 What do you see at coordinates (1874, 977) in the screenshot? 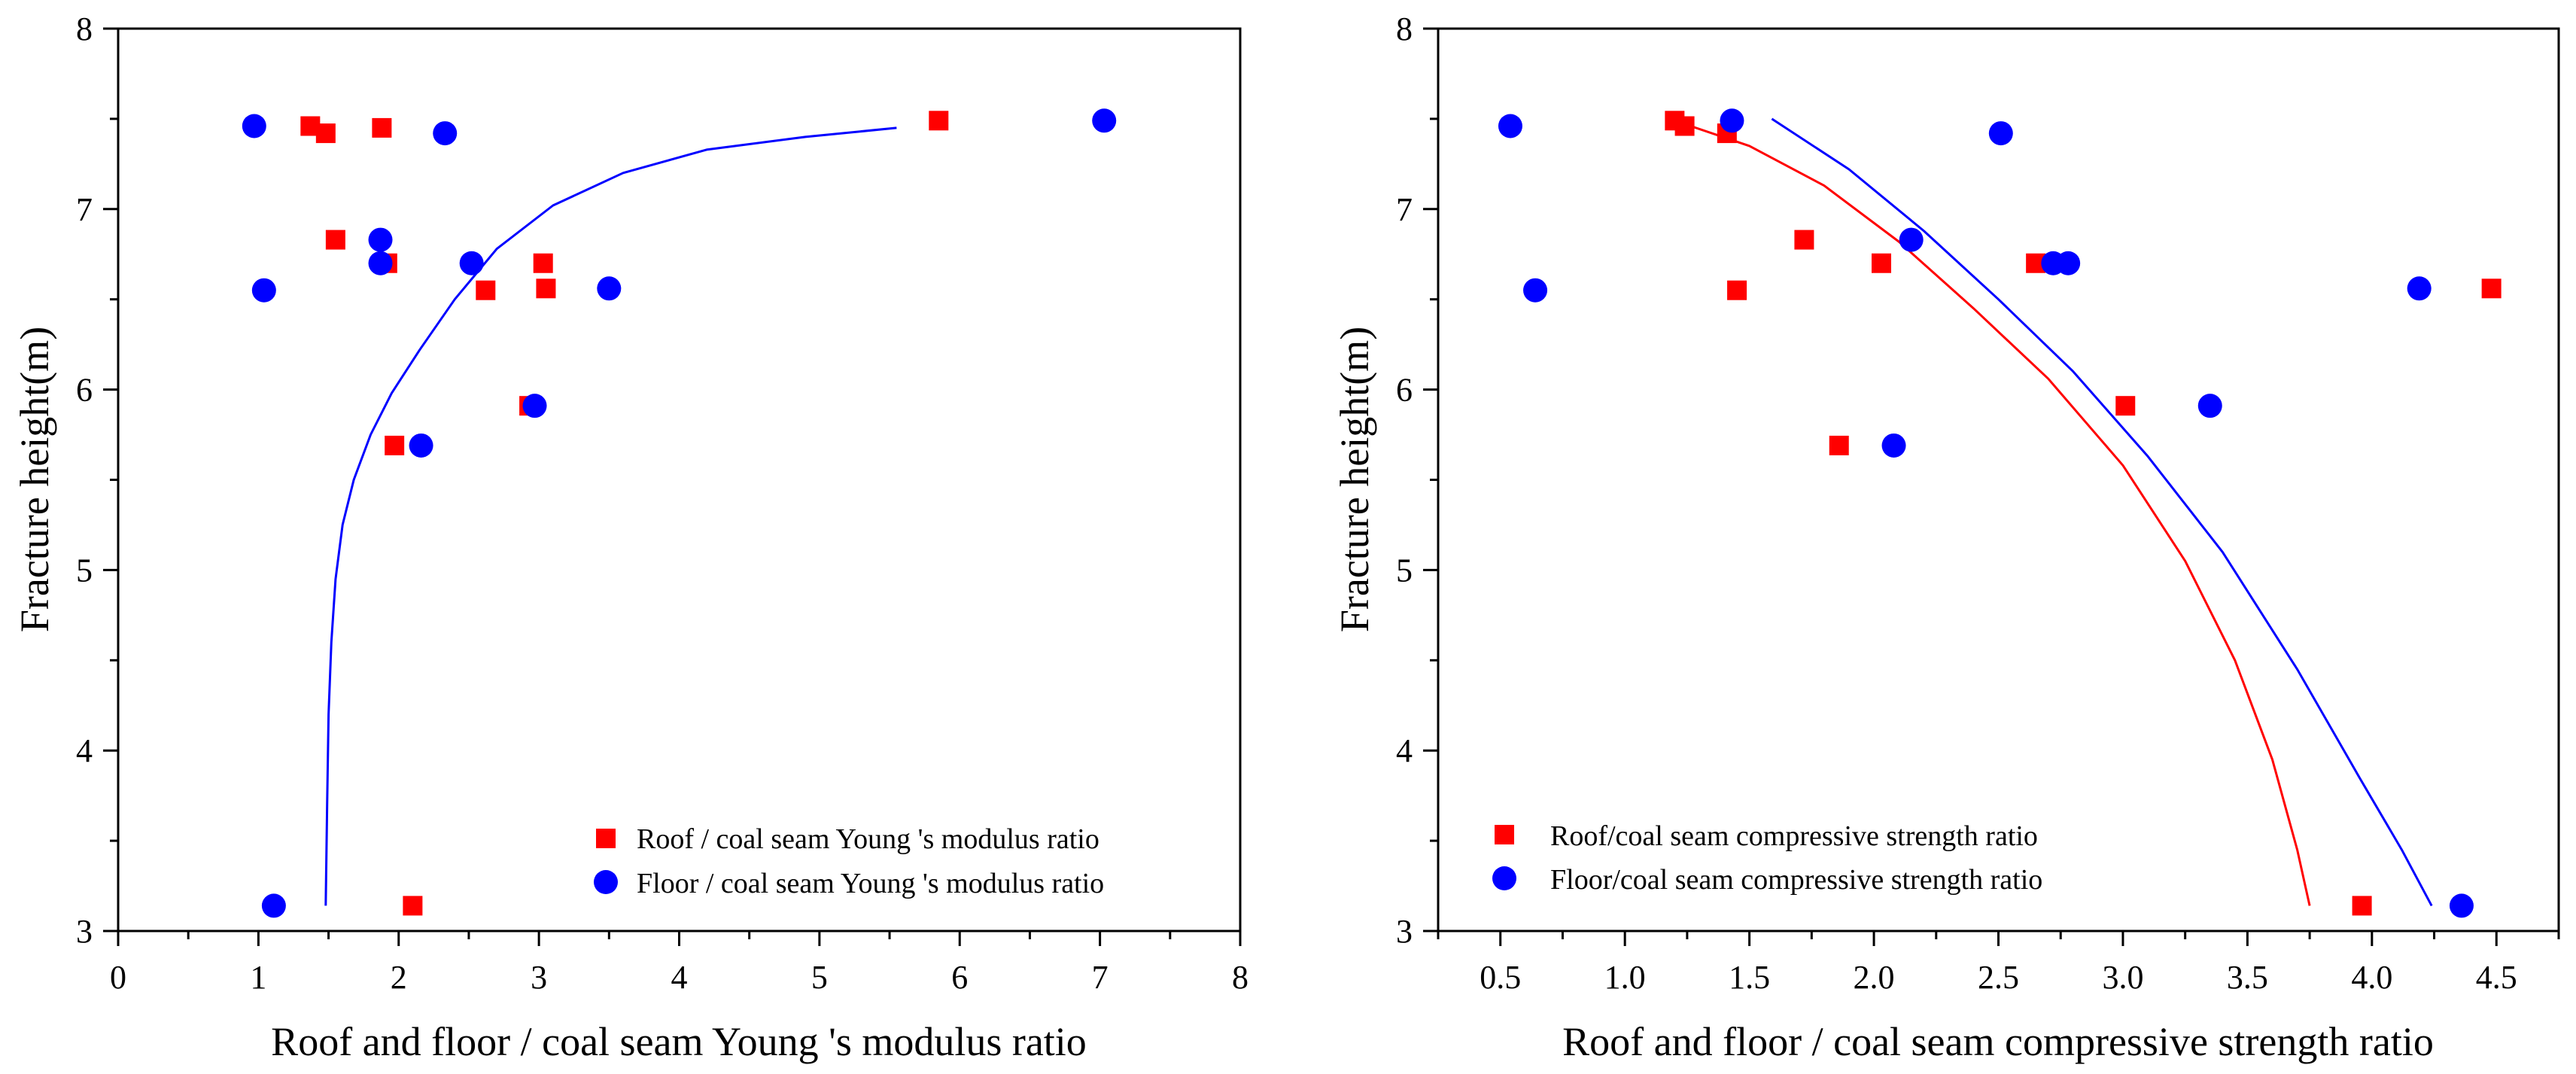
I see `x-tick-label: 2.0` at bounding box center [1874, 977].